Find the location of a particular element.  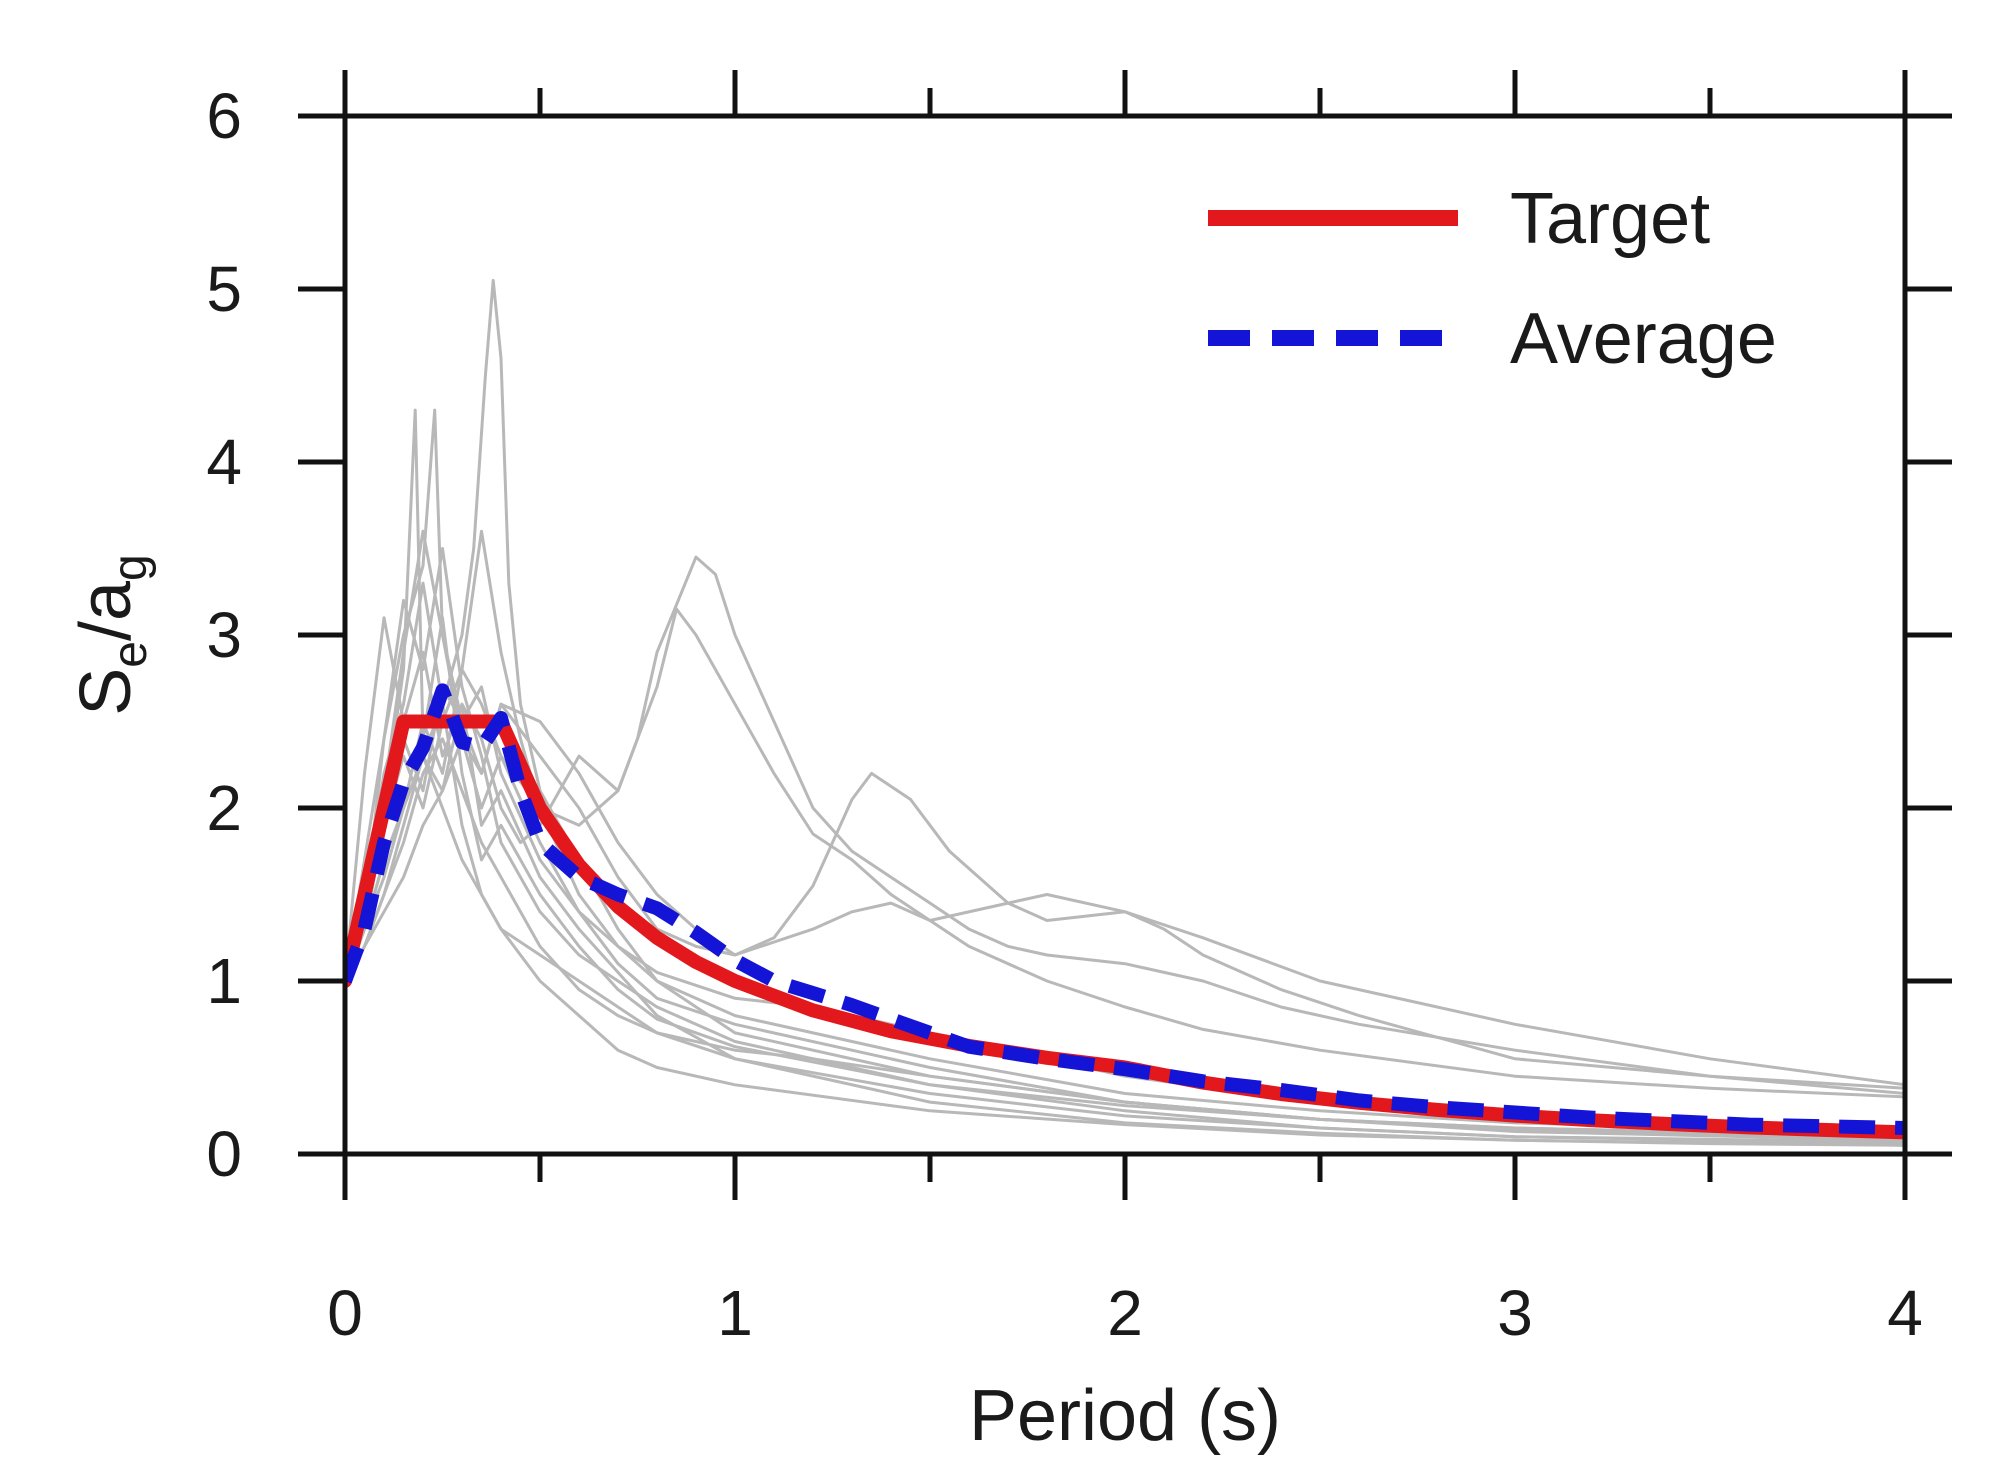

x-tick-label: 1 is located at coordinates (735, 1313).